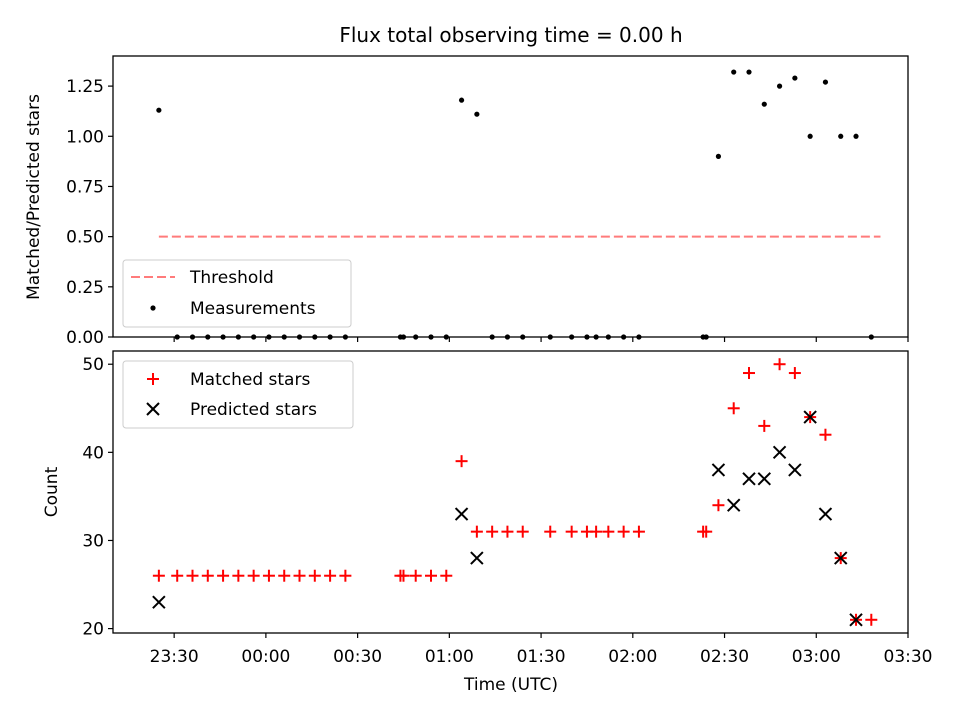  What do you see at coordinates (153, 409) in the screenshot?
I see `predicted-legend-swatch` at bounding box center [153, 409].